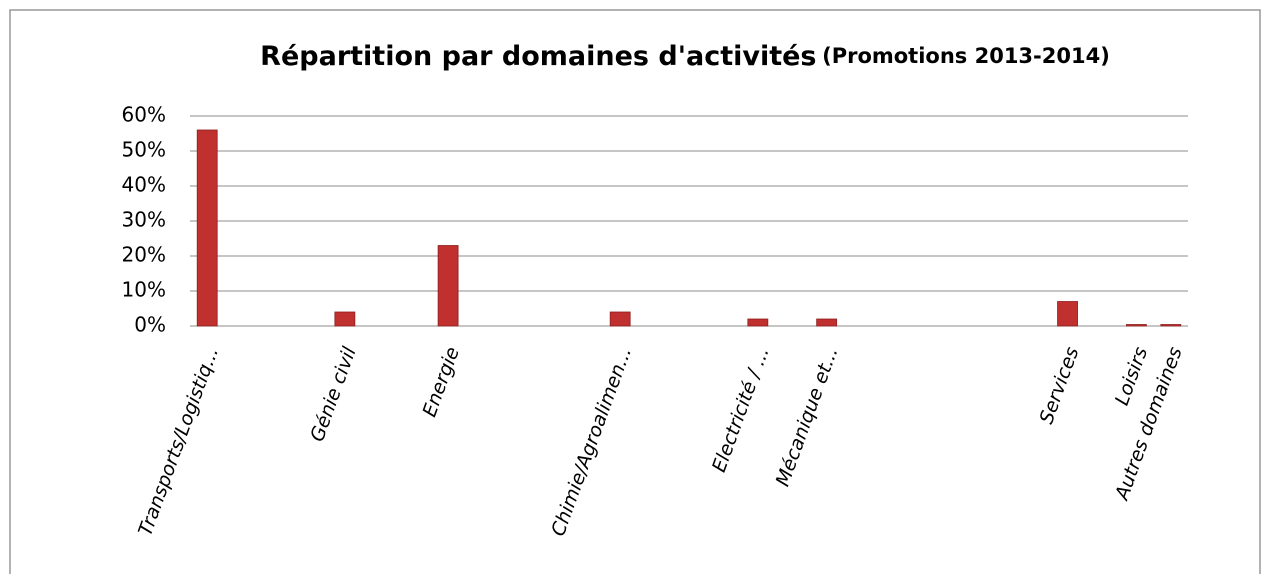 This screenshot has height=574, width=1267. What do you see at coordinates (144, 185) in the screenshot?
I see `y-tick-label: 40%` at bounding box center [144, 185].